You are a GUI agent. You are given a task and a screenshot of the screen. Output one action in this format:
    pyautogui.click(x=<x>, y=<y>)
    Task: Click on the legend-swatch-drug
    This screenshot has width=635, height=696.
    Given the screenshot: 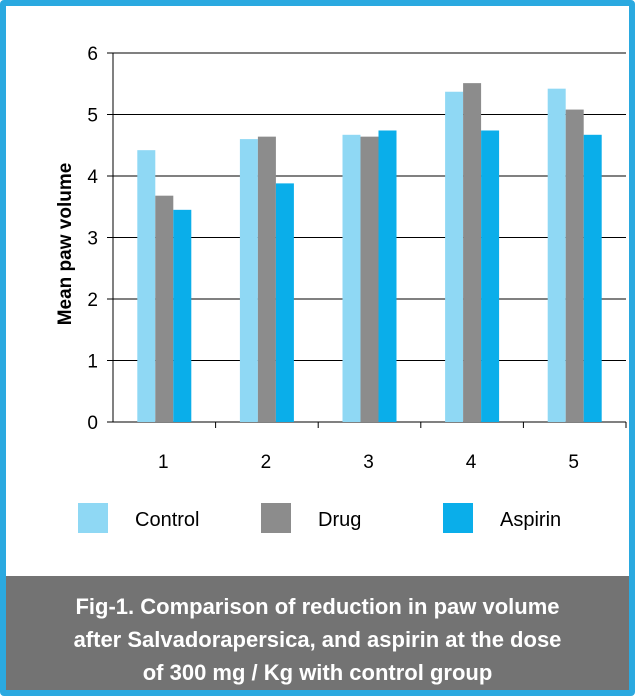 What is the action you would take?
    pyautogui.click(x=276, y=518)
    